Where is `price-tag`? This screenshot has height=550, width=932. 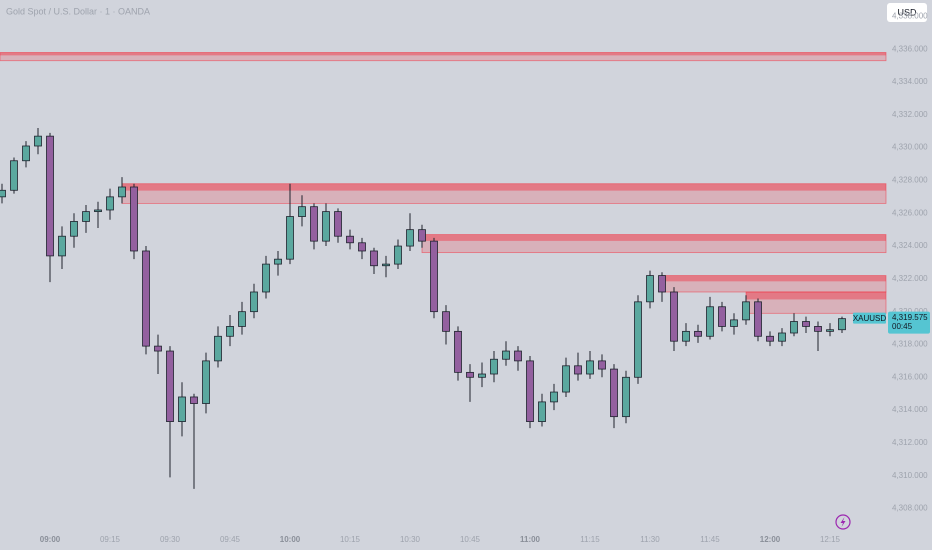 price-tag is located at coordinates (909, 322).